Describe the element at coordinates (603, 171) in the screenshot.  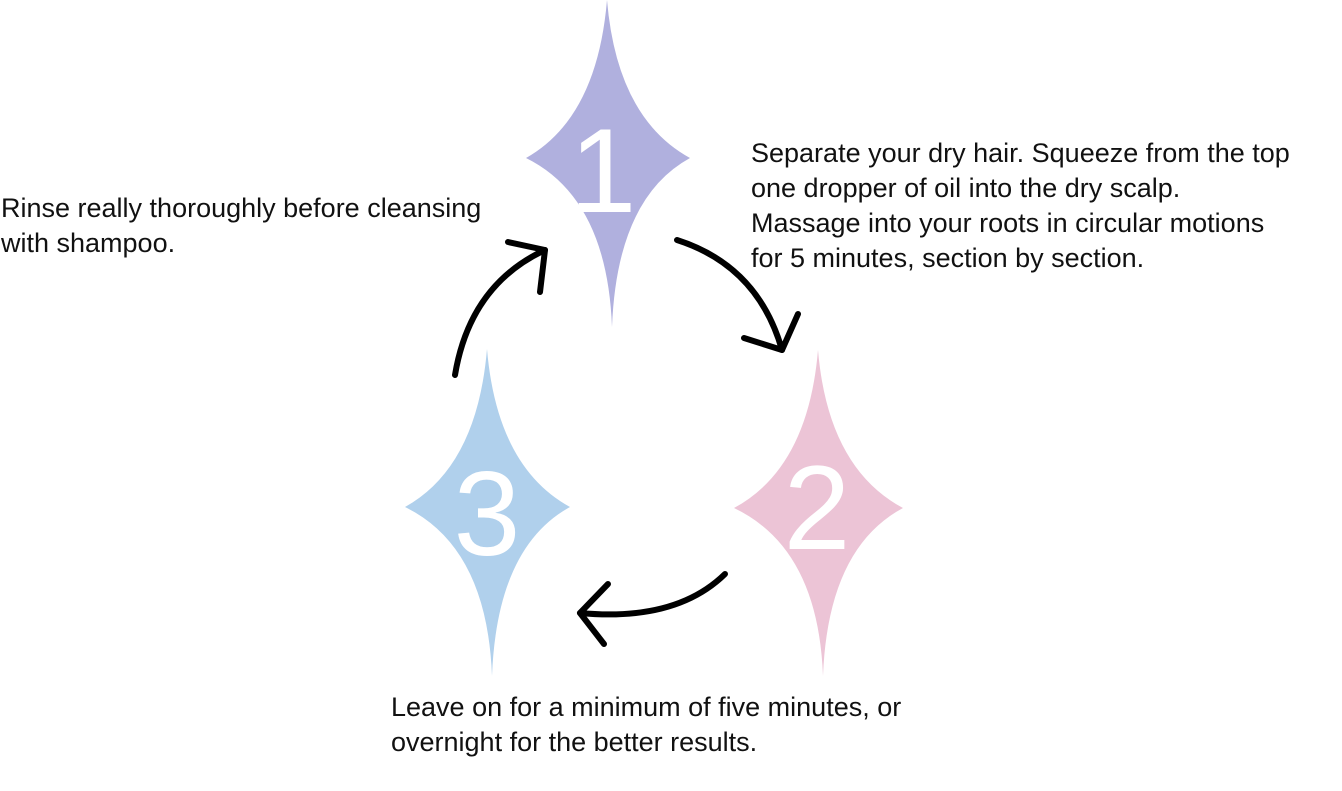
I see `step-1-number: 1` at that location.